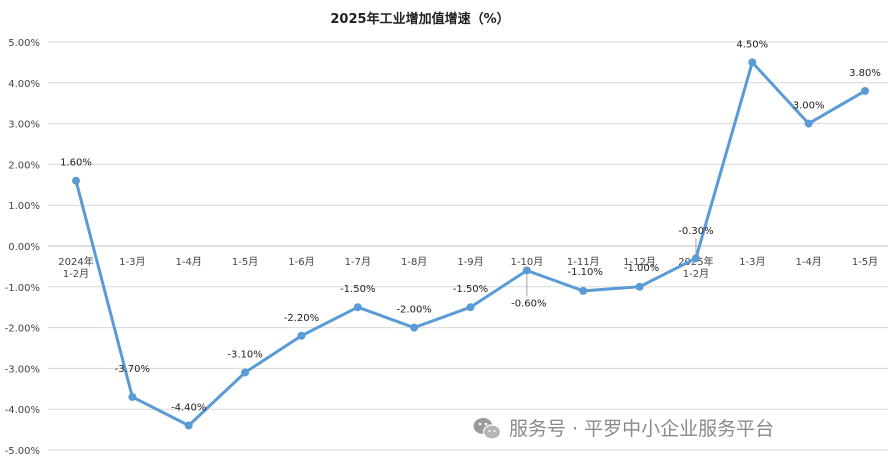 Image resolution: width=888 pixels, height=462 pixels. Describe the element at coordinates (75, 267) in the screenshot. I see `x-tick-label: 2024年 1-2月` at that location.